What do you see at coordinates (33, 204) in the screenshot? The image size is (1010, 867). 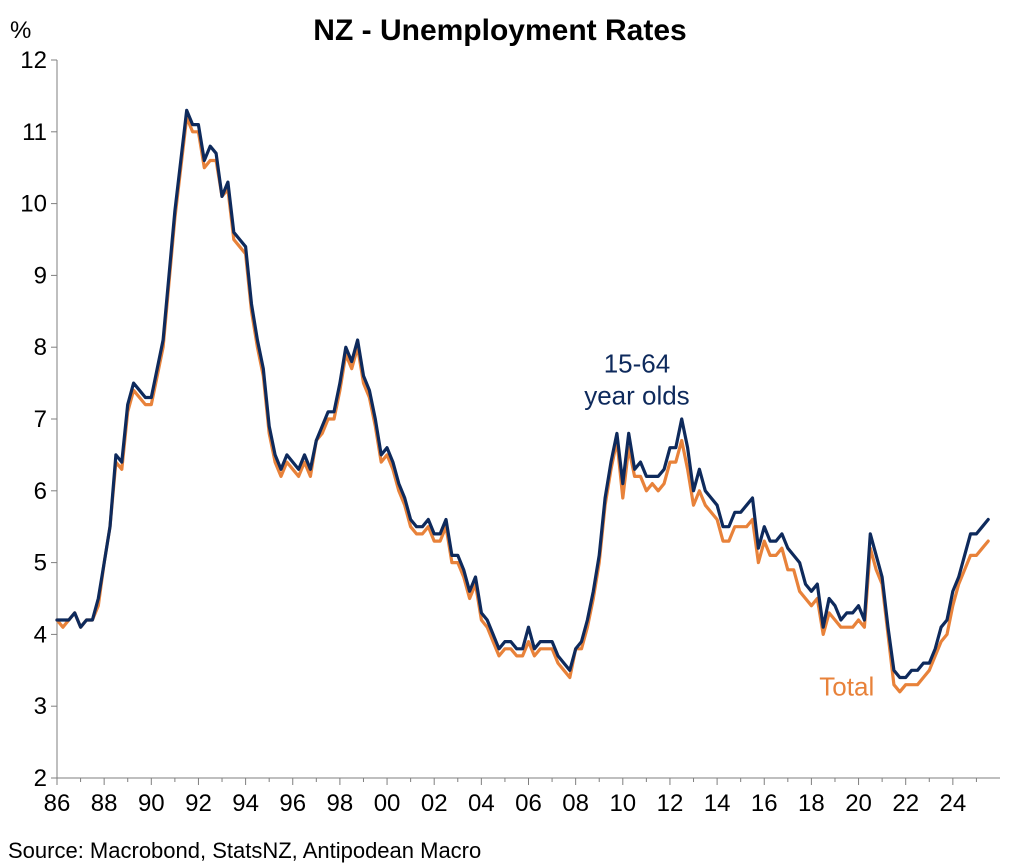 I see `y-tick-label: 10` at bounding box center [33, 204].